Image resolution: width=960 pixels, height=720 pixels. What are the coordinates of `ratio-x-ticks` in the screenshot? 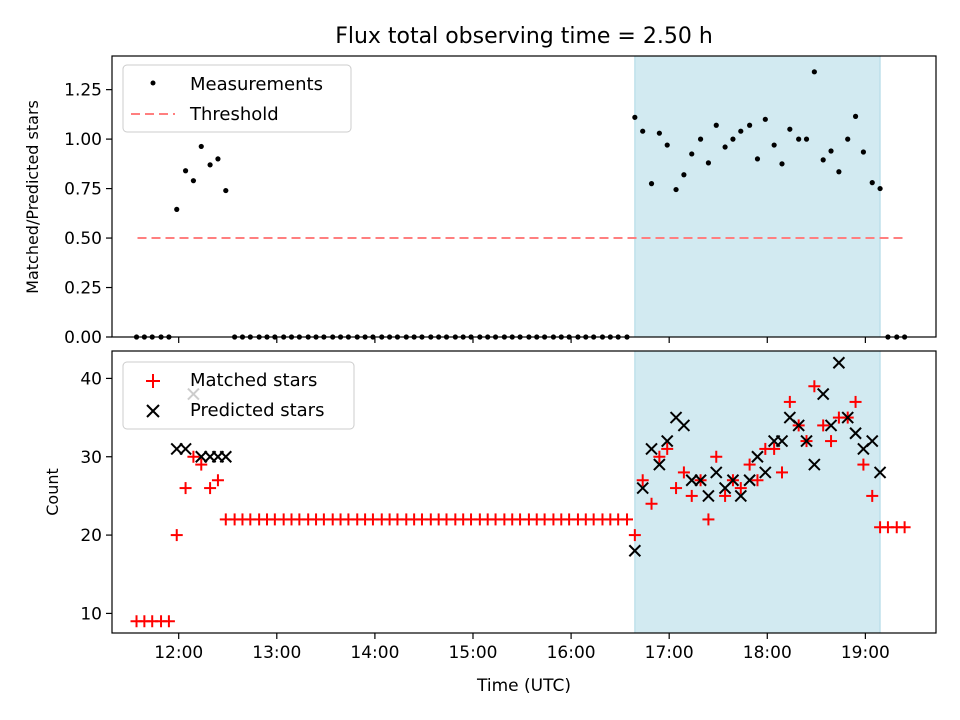 It's located at (522, 340).